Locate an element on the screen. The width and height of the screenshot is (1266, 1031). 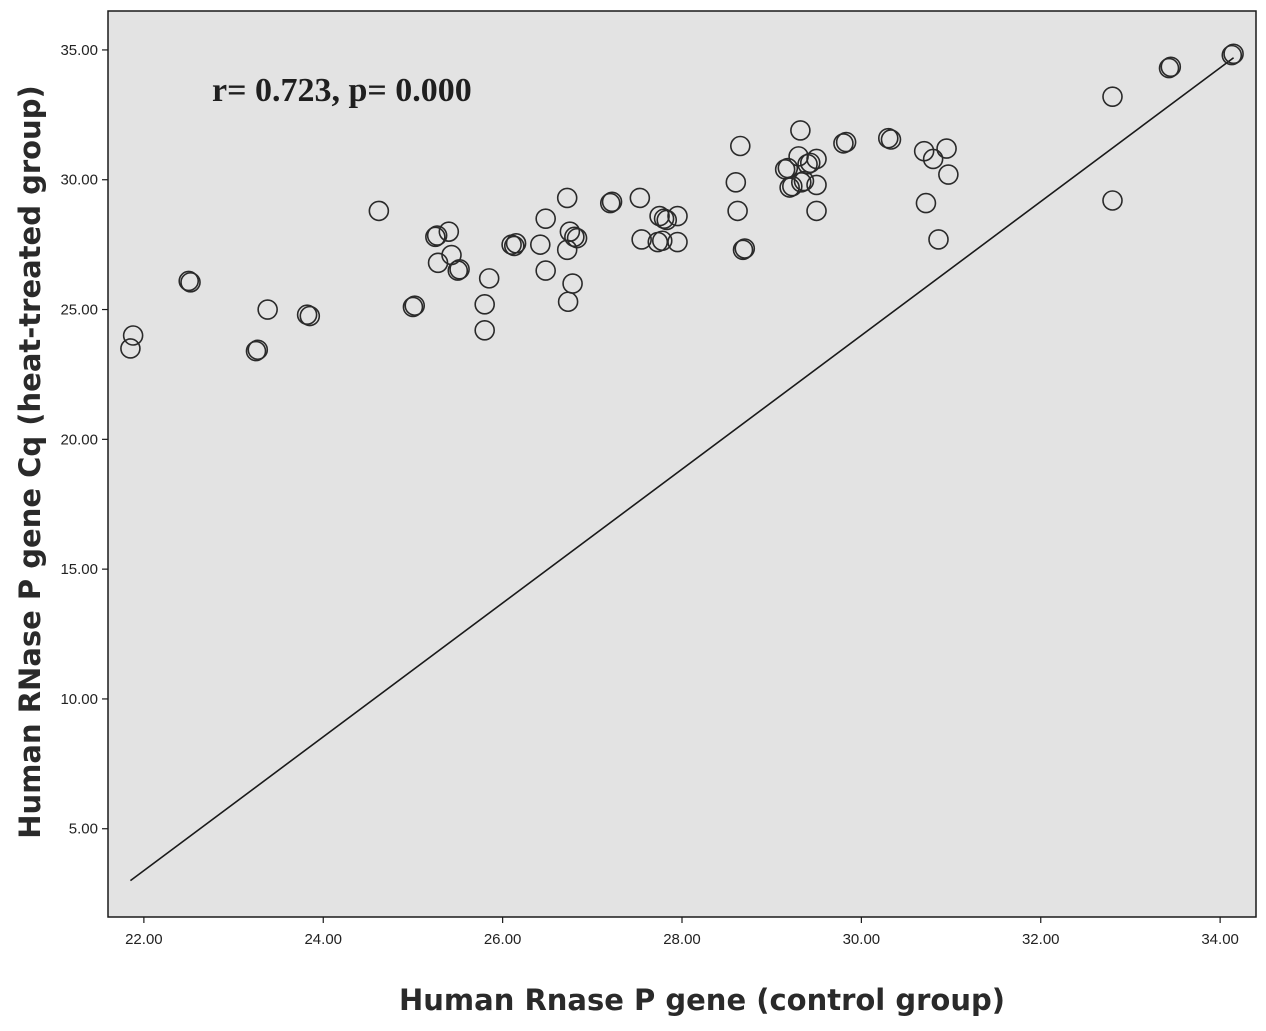
x-tick-label: 34.00 is located at coordinates (1220, 939).